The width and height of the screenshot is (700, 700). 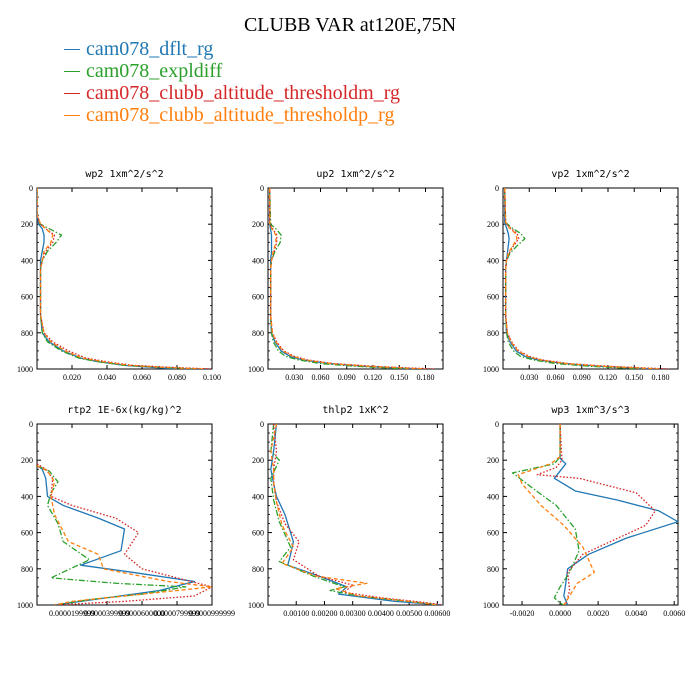 What do you see at coordinates (258, 333) in the screenshot?
I see `y-tick-label-up2: 800` at bounding box center [258, 333].